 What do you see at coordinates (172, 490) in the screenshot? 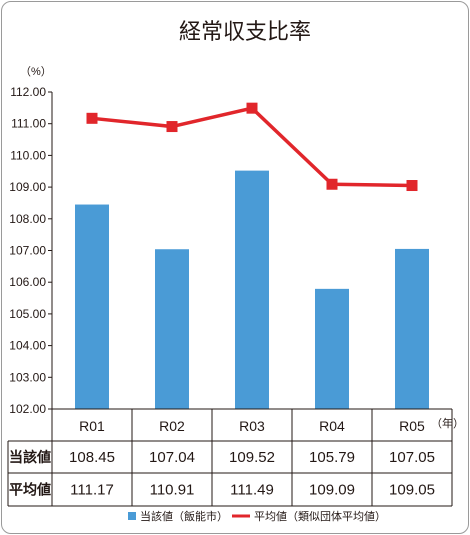
I see `table-cell: 110.91` at bounding box center [172, 490].